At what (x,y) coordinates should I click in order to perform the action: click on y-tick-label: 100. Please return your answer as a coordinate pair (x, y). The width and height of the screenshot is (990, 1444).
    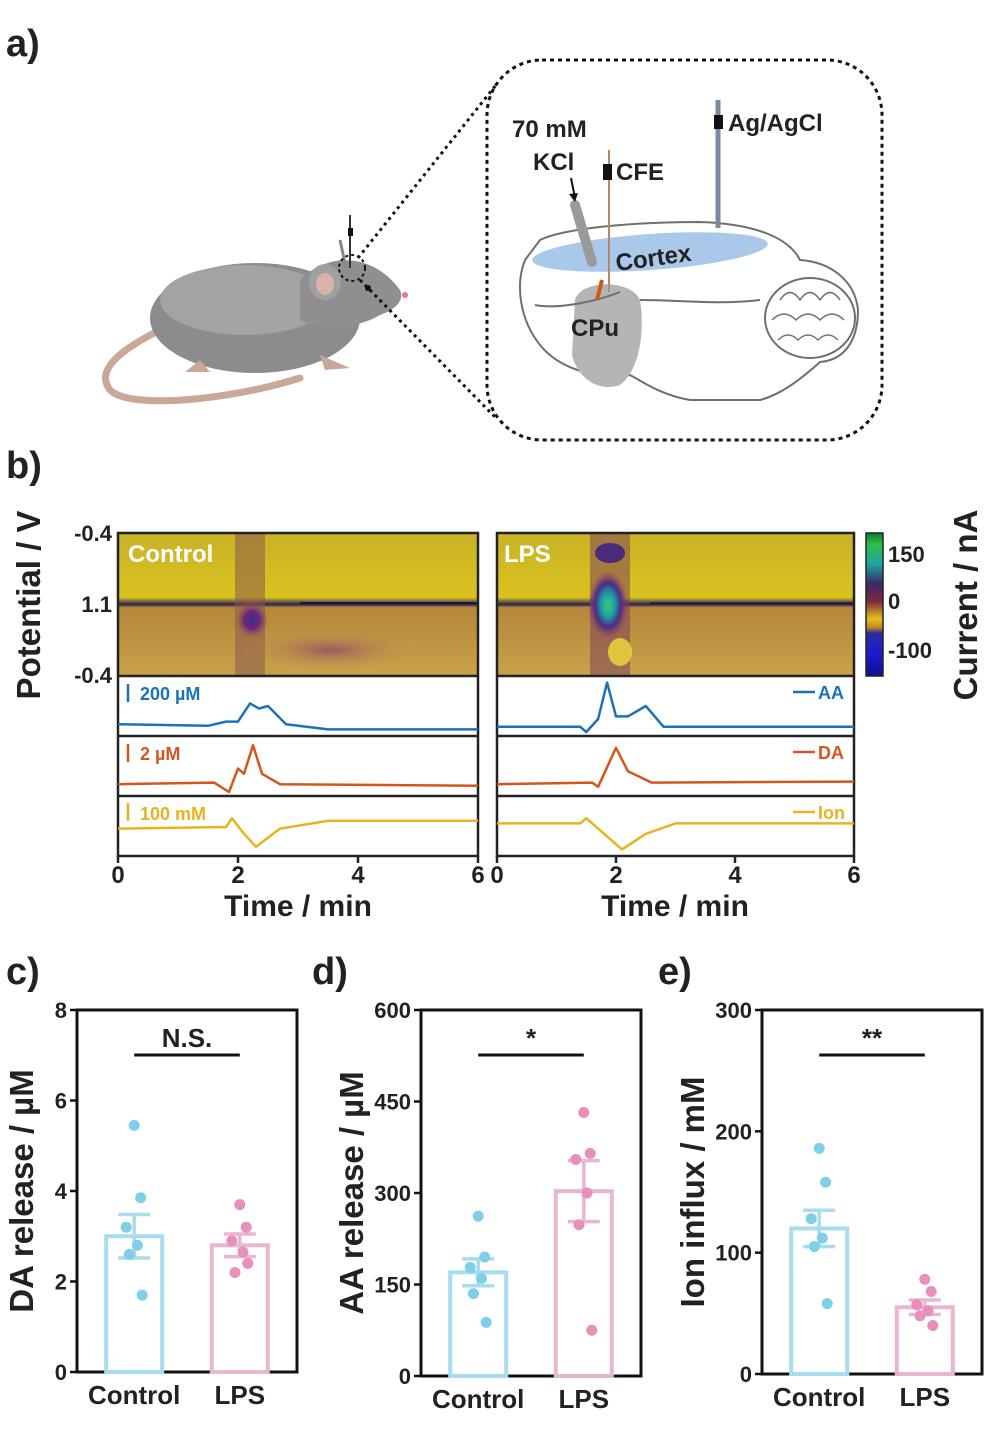
    Looking at the image, I should click on (733, 1253).